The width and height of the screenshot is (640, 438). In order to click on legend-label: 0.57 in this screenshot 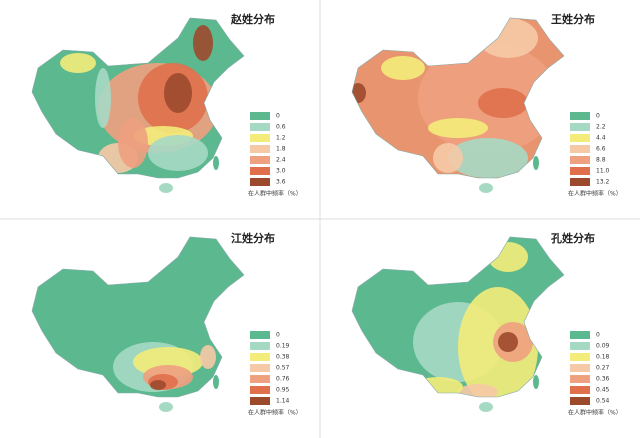, I will do `click(283, 368)`.